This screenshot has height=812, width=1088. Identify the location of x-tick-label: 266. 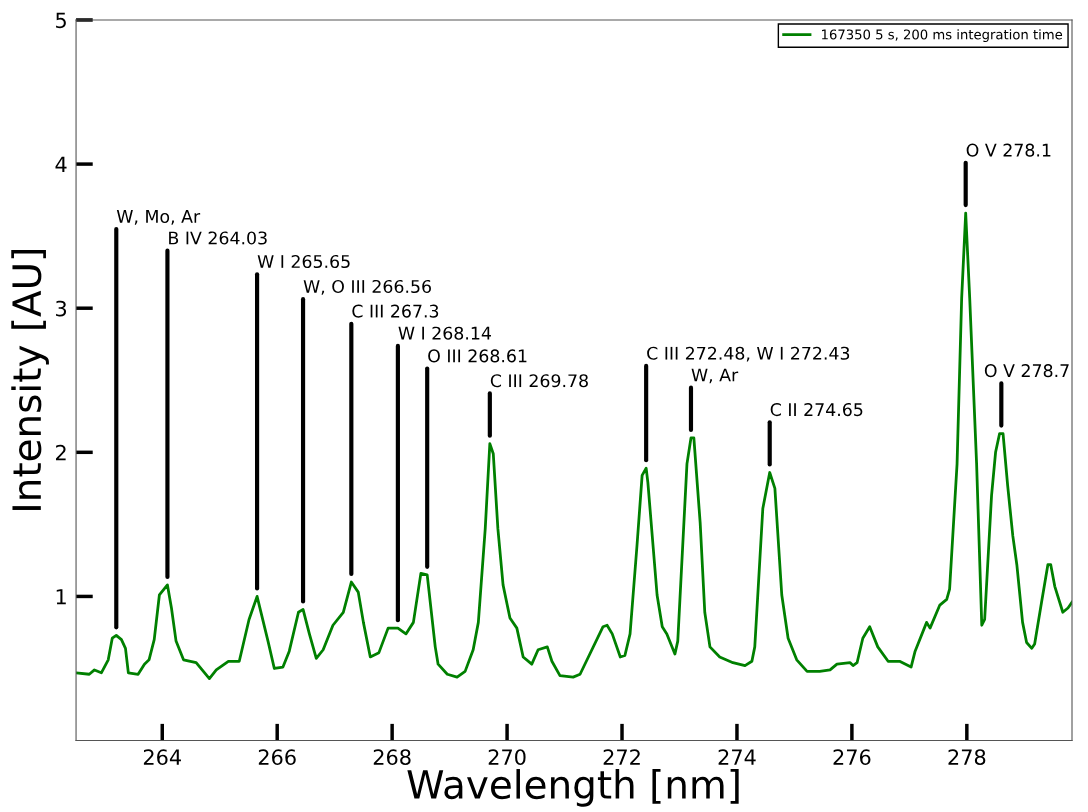
(277, 757).